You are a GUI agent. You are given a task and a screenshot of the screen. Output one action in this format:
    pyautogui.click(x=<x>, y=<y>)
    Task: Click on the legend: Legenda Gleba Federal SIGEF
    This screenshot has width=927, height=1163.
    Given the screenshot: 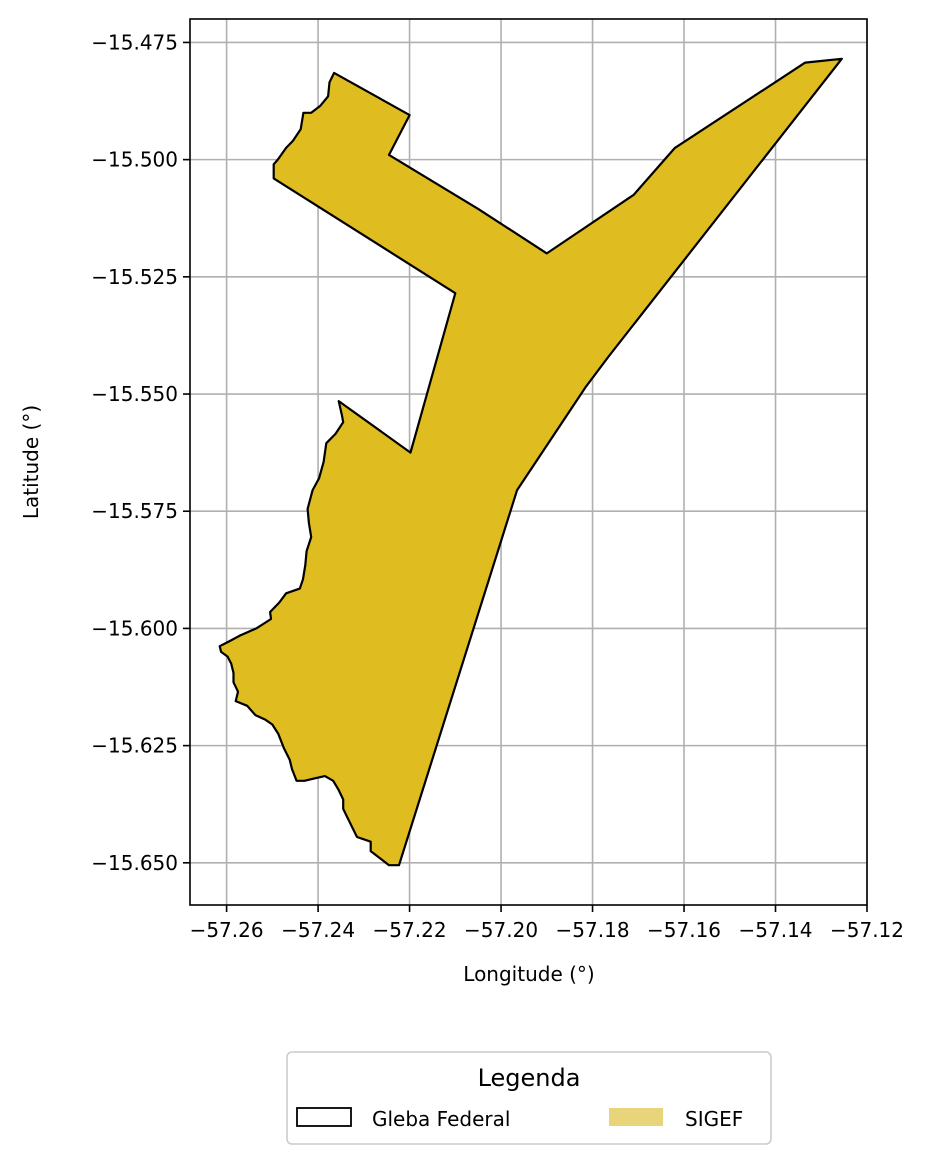 What is the action you would take?
    pyautogui.click(x=529, y=1098)
    